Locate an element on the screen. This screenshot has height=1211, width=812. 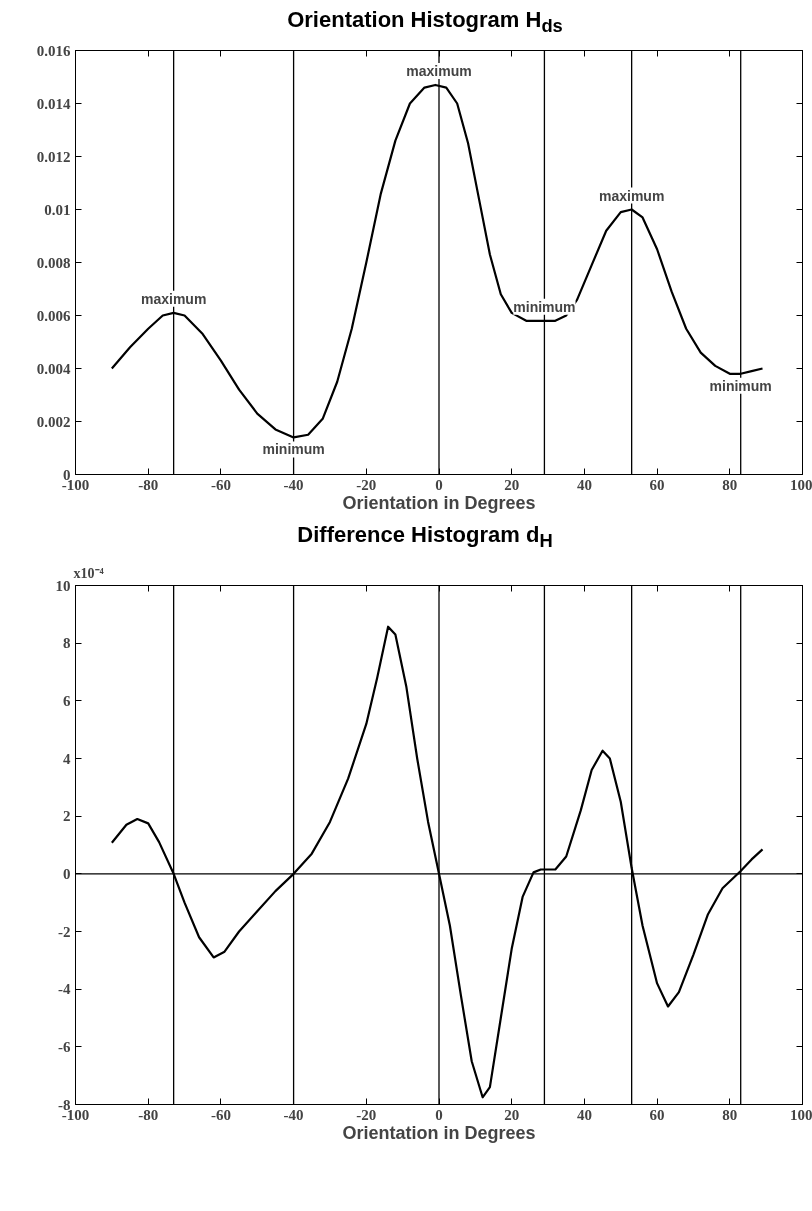
y-tick-label: 0 is located at coordinates (67, 873).